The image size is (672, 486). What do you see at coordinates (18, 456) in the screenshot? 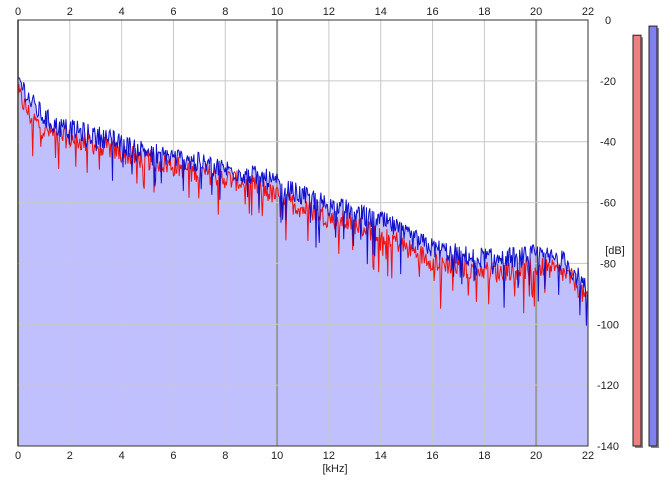
I see `x-tick-label-bottom: 0` at bounding box center [18, 456].